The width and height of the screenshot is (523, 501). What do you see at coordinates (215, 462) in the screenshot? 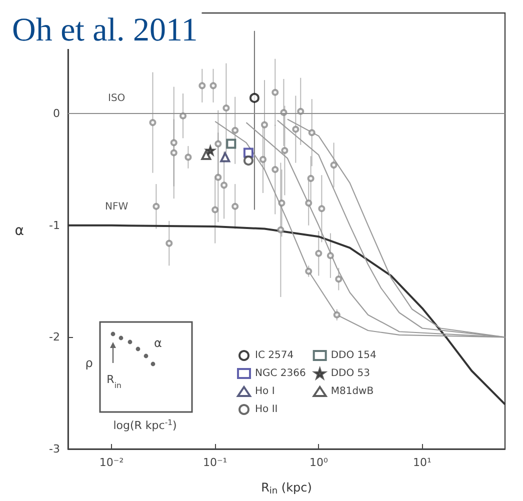
I see `x-tick-label: 10⁻¹` at bounding box center [215, 462].